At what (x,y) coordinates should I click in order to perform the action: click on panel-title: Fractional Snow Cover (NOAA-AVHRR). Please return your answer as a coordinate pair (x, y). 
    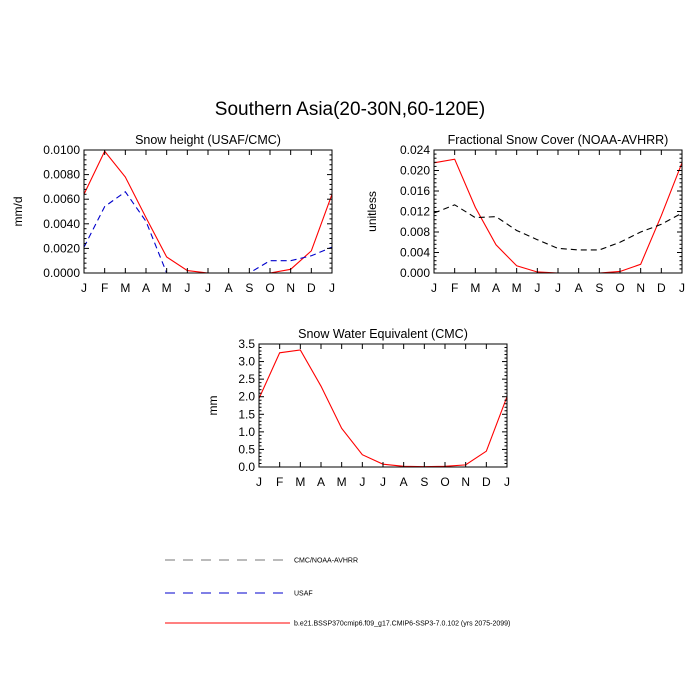
    Looking at the image, I should click on (558, 140).